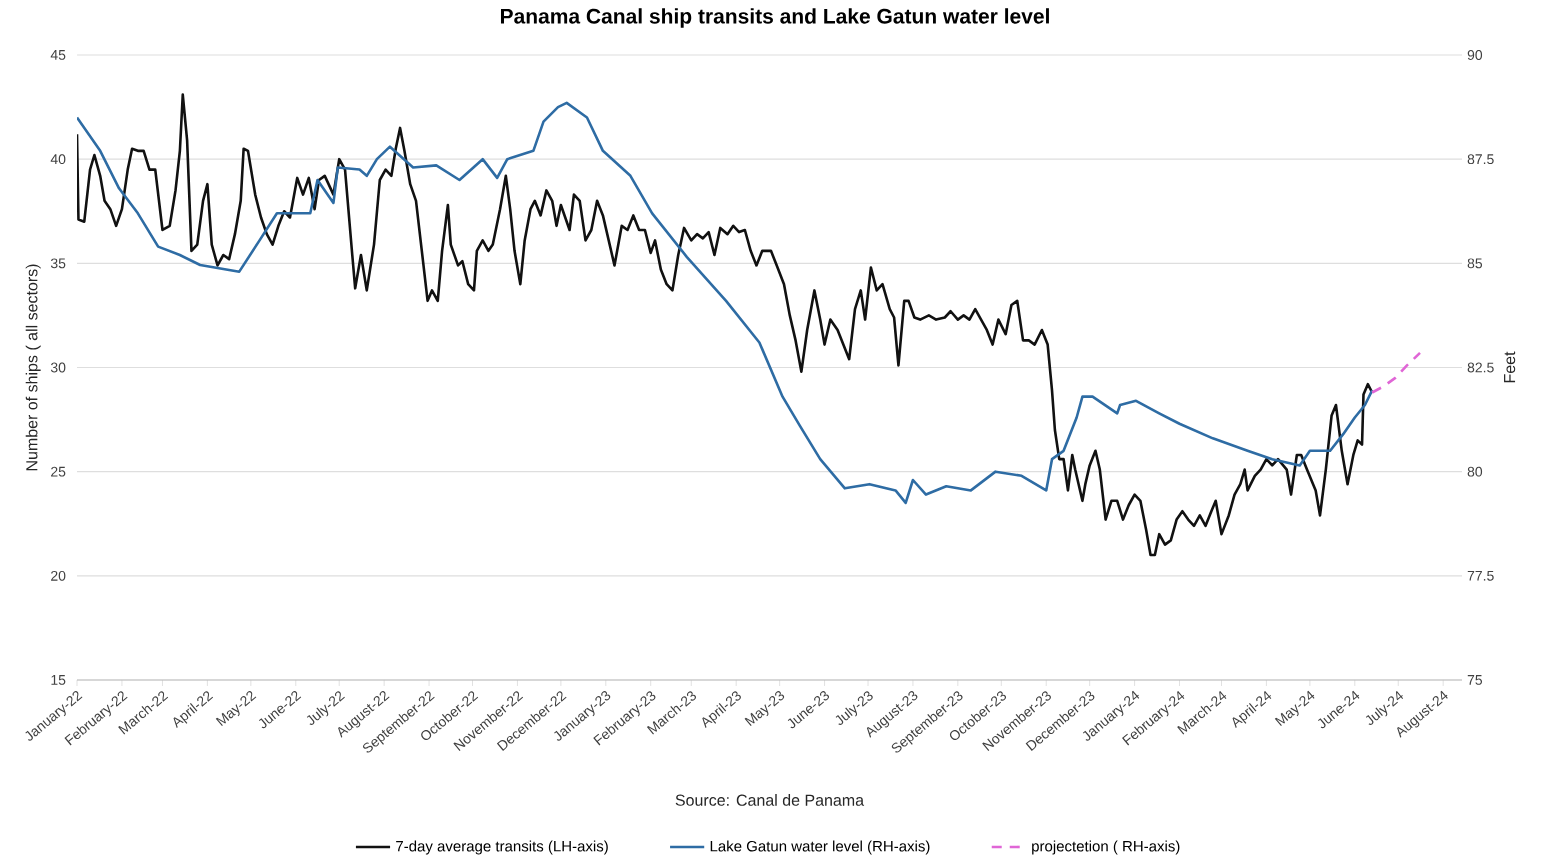 The height and width of the screenshot is (857, 1554). What do you see at coordinates (1475, 263) in the screenshot?
I see `y2-tick-label: 85` at bounding box center [1475, 263].